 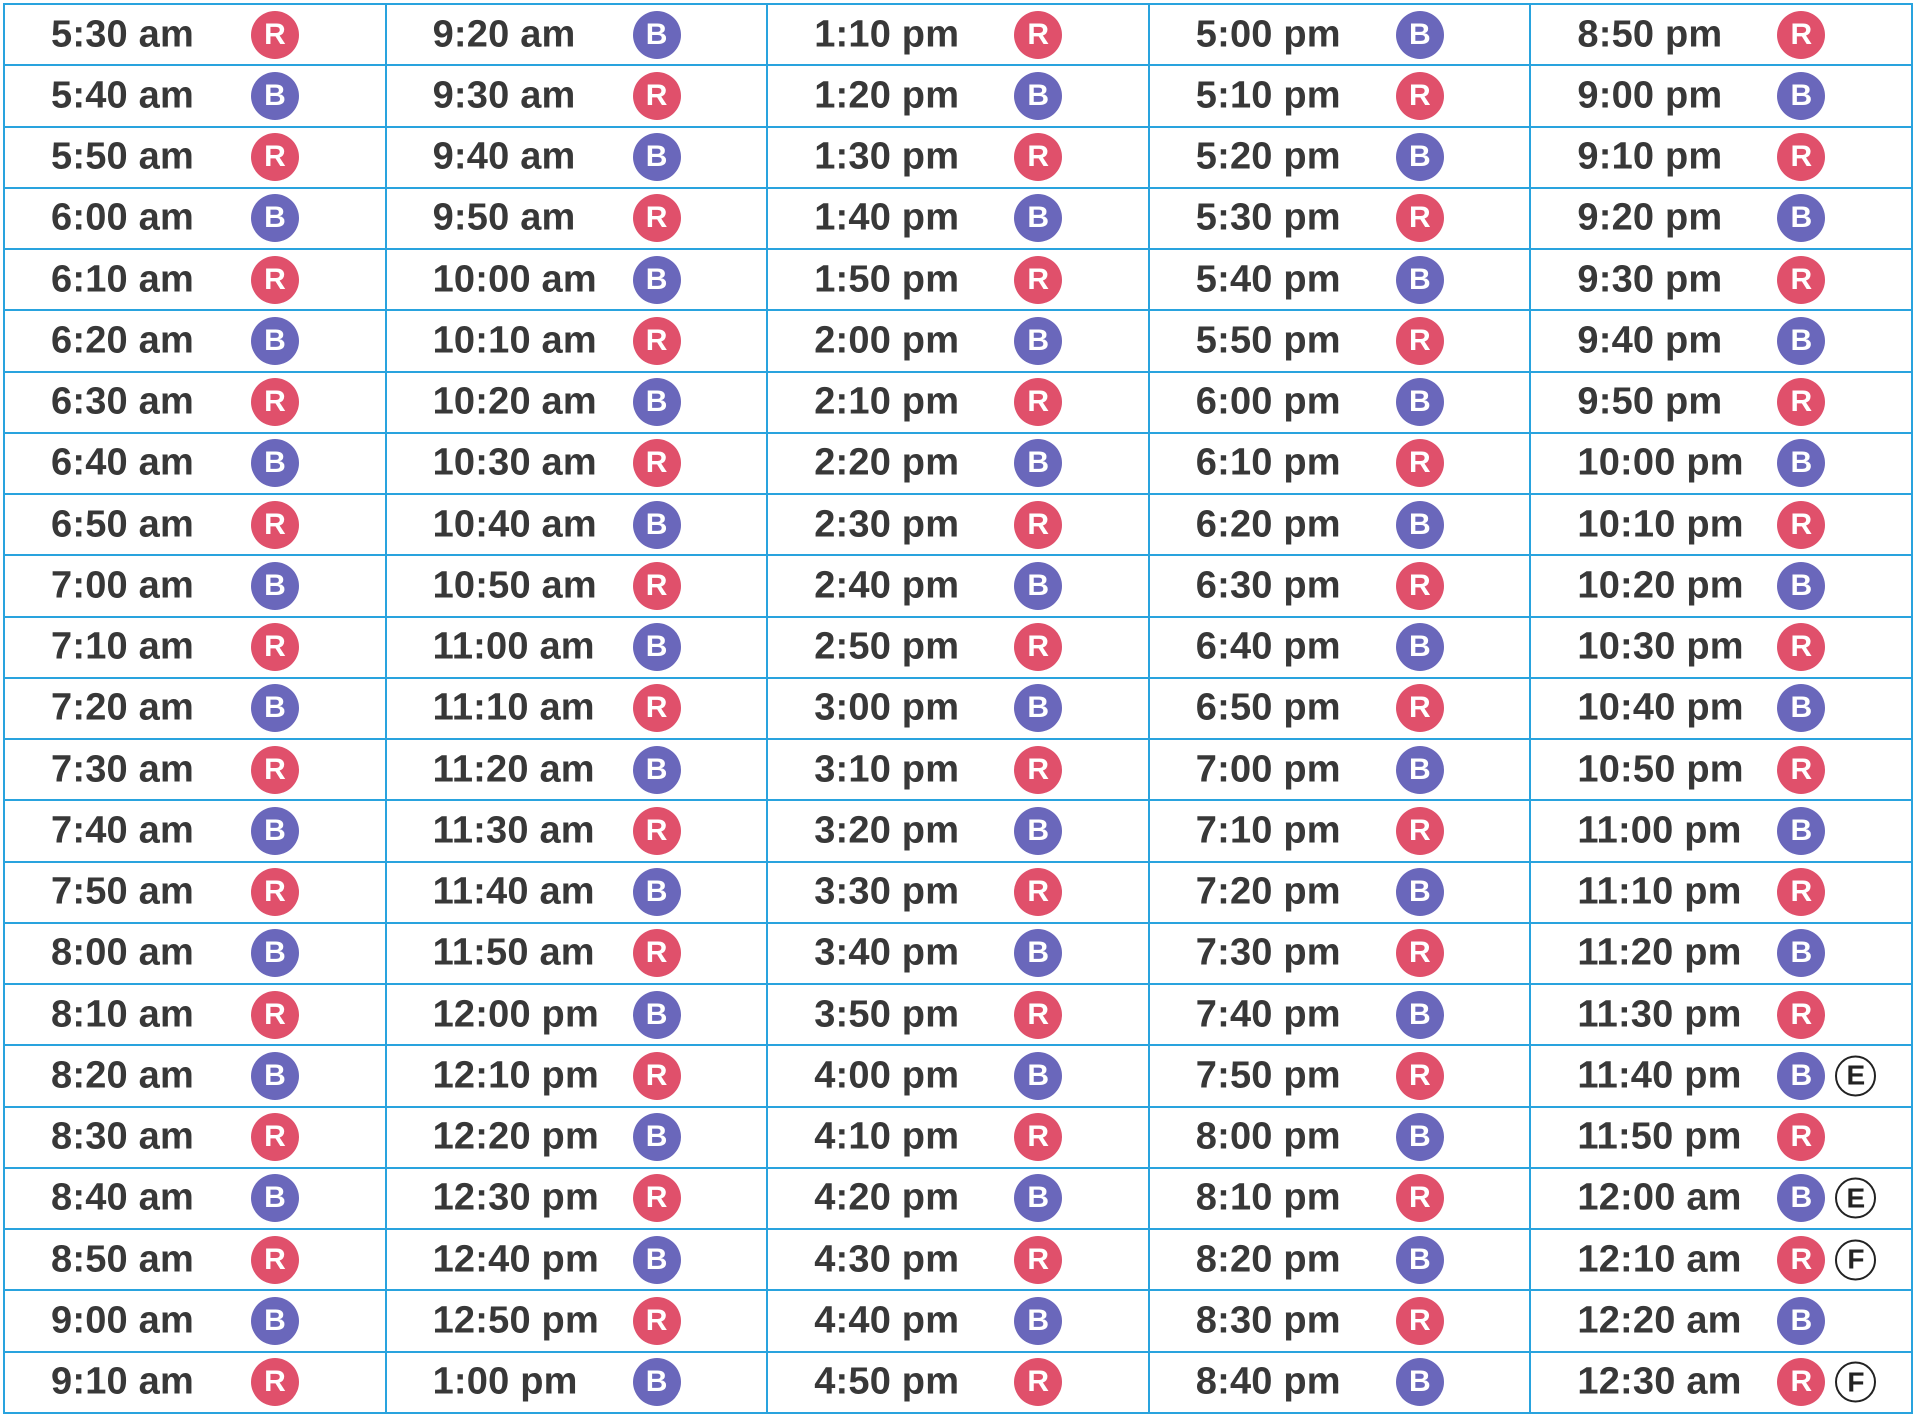 I want to click on schedule-cell: 5:50 am R, so click(x=195, y=157).